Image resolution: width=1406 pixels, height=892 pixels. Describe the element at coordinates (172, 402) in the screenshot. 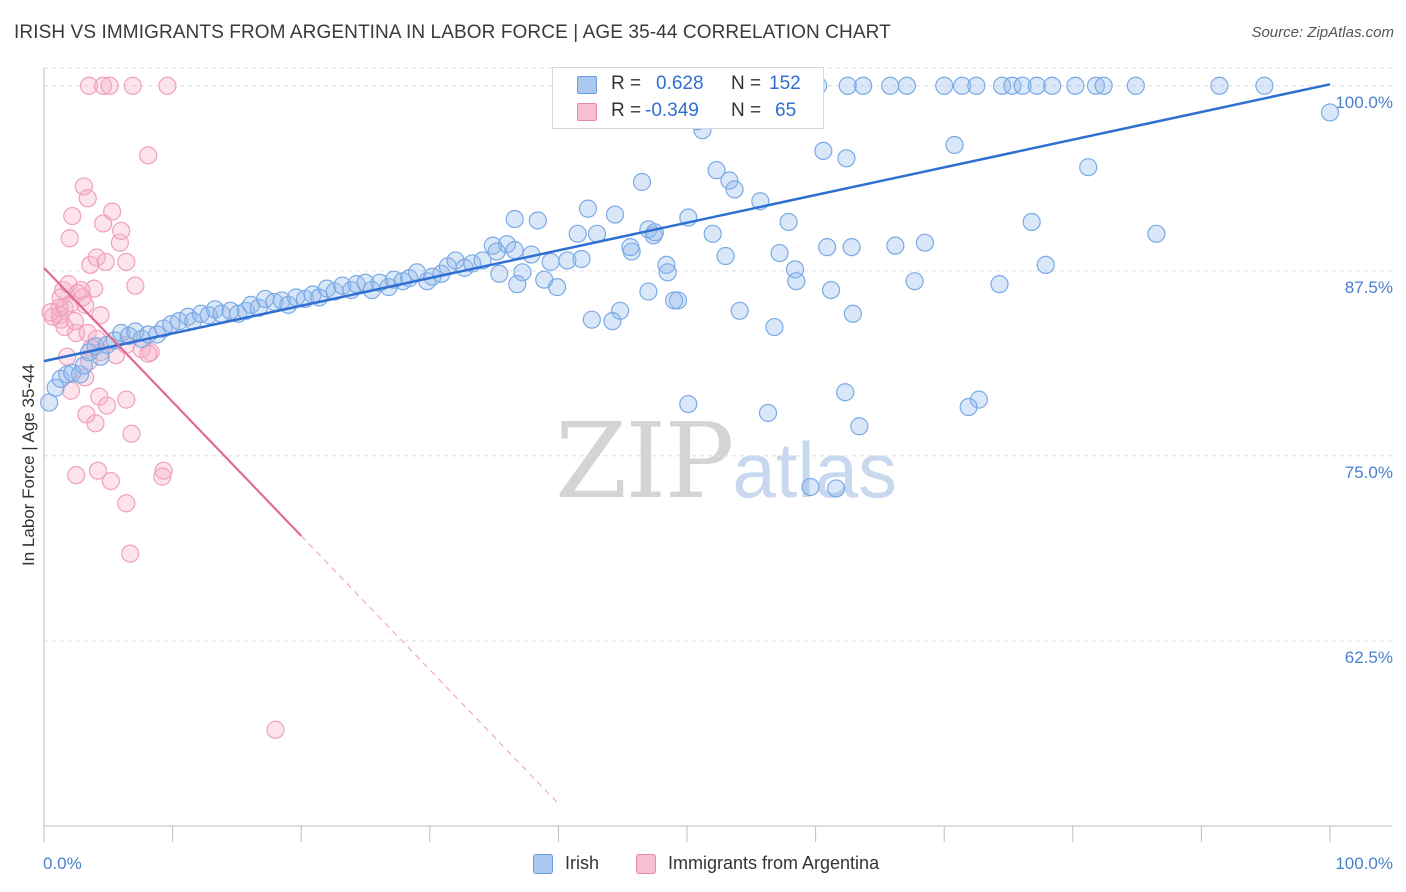

I see `trend-line-argentina` at that location.